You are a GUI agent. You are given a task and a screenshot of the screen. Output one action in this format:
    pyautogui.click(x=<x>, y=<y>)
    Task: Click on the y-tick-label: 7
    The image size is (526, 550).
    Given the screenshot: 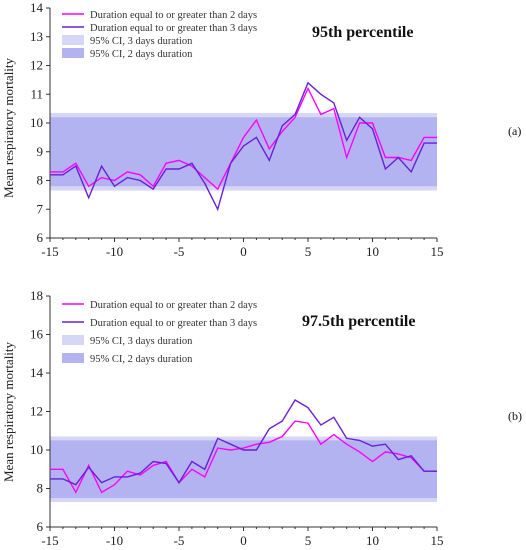 What is the action you would take?
    pyautogui.click(x=40, y=208)
    